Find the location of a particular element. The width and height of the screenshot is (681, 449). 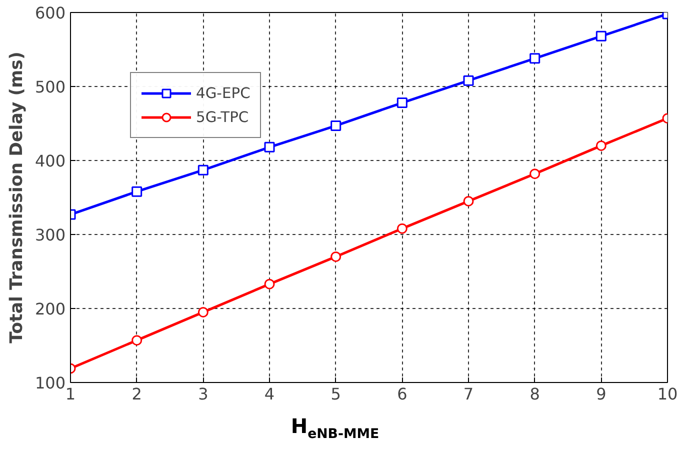

x-tick-label: 8 is located at coordinates (535, 394).